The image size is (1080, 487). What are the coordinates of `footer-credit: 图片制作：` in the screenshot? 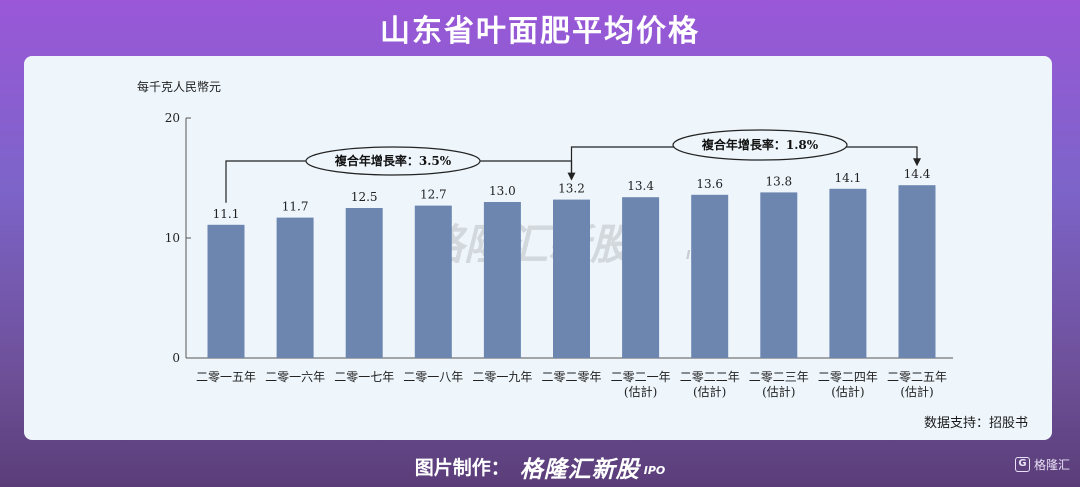 It's located at (462, 468).